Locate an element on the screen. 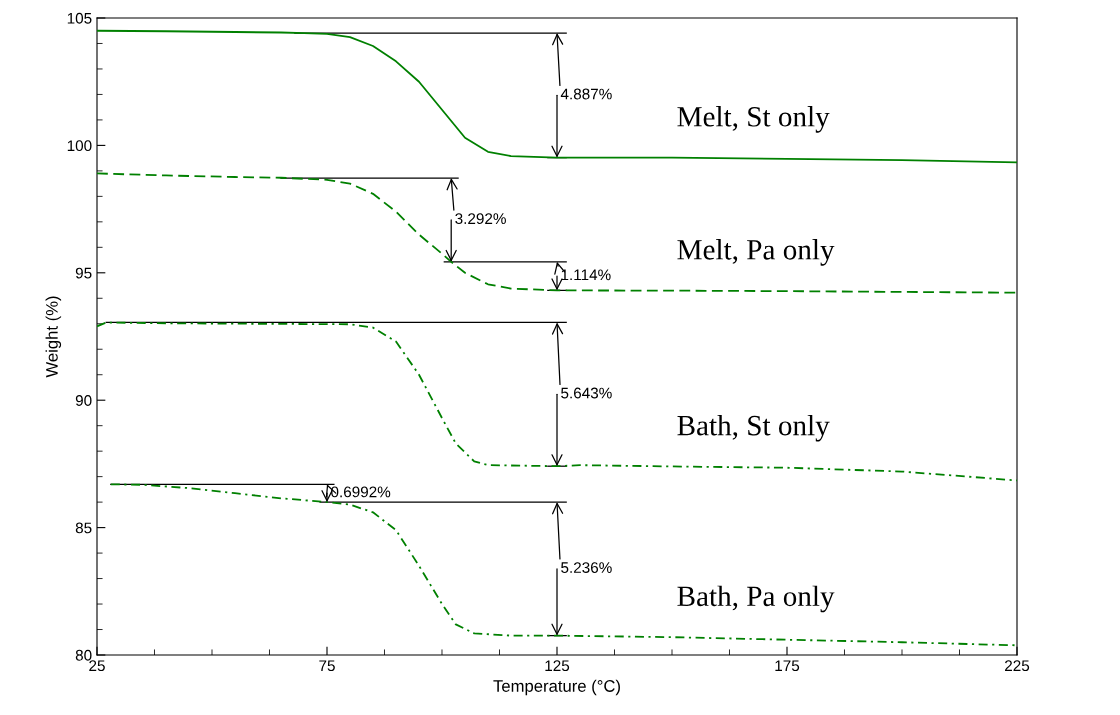  y-tick-label: 85 is located at coordinates (83, 528).